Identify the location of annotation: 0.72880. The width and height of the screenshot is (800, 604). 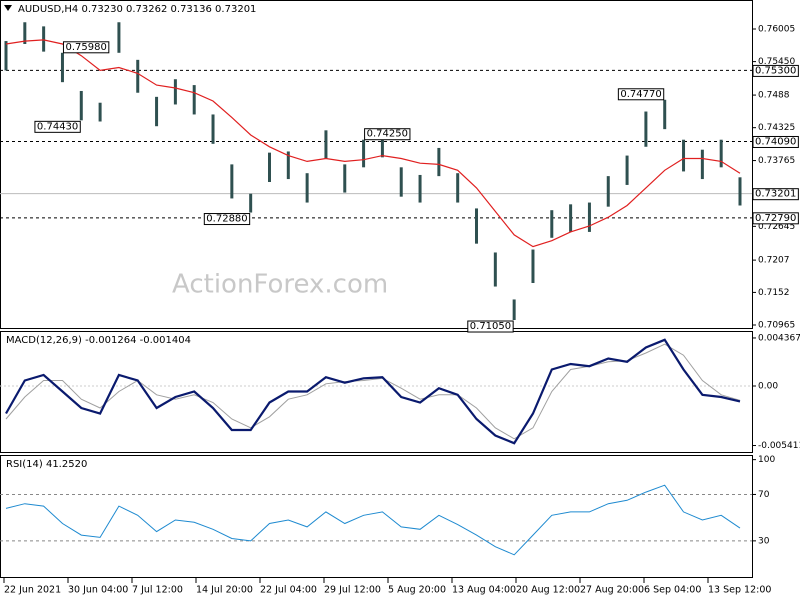
(226, 219).